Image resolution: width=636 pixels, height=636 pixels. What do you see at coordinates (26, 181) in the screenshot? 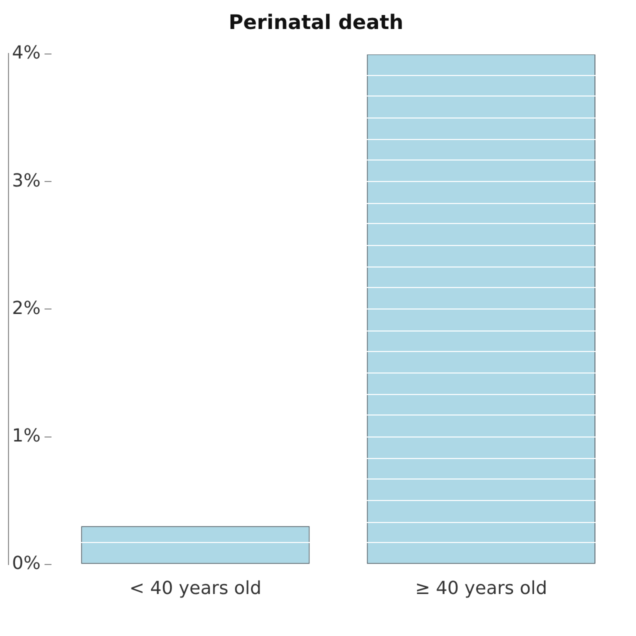
I see `y-tick-label: 3%` at bounding box center [26, 181].